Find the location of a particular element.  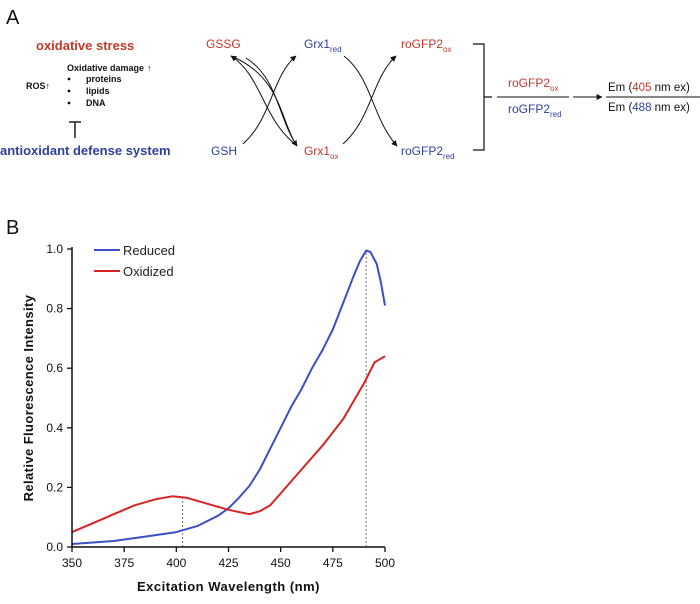

ratio-denominator: roGFP2red is located at coordinates (535, 110).